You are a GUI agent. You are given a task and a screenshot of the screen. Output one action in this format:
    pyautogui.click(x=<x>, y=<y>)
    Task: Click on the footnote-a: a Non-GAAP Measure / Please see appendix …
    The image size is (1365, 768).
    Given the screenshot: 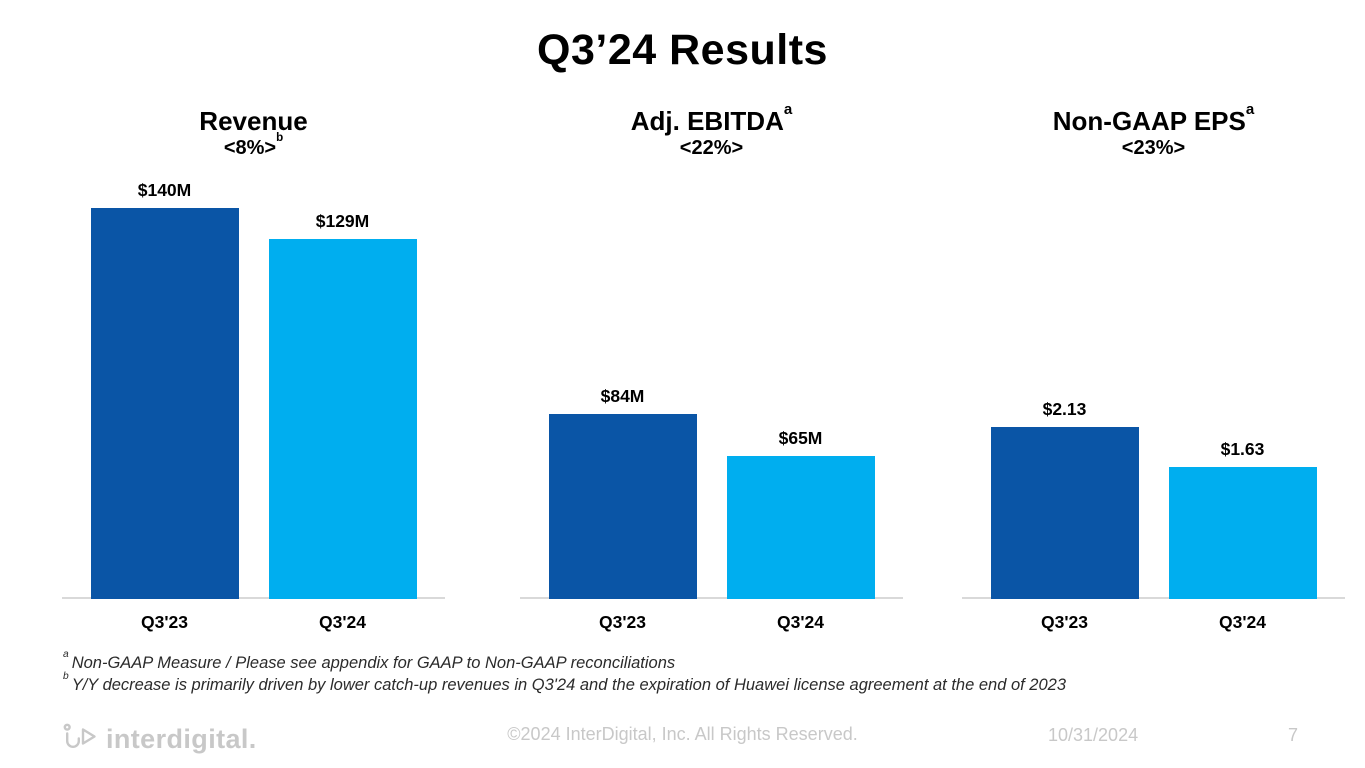 What is the action you would take?
    pyautogui.click(x=699, y=661)
    